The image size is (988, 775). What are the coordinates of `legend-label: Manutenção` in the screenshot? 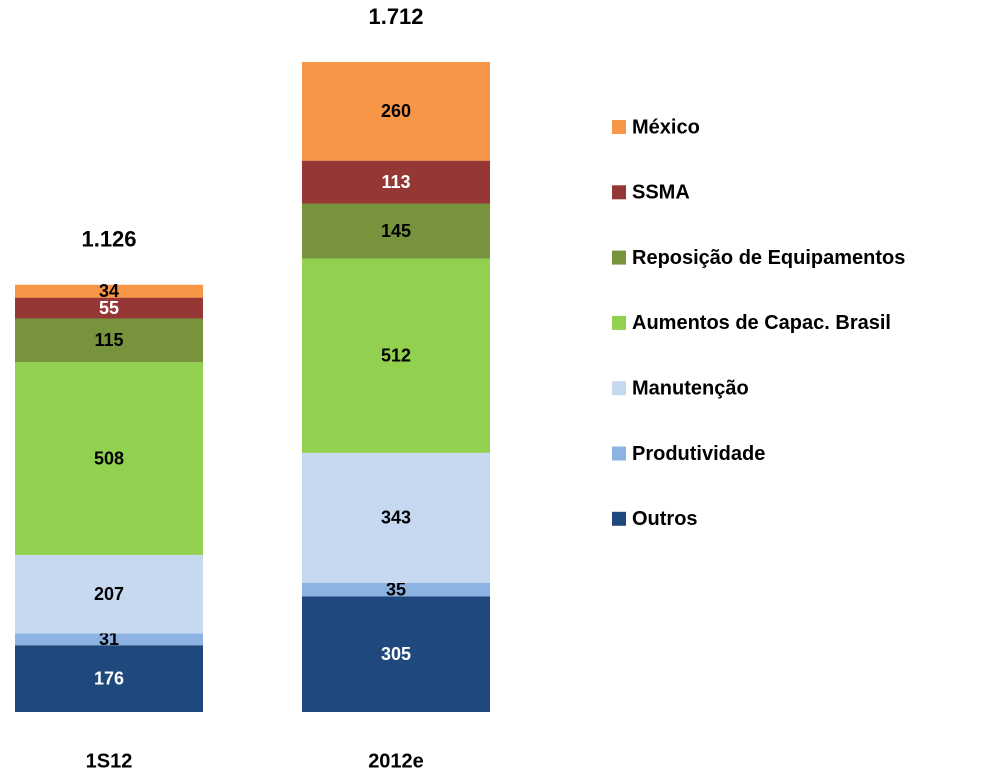 It's located at (690, 388).